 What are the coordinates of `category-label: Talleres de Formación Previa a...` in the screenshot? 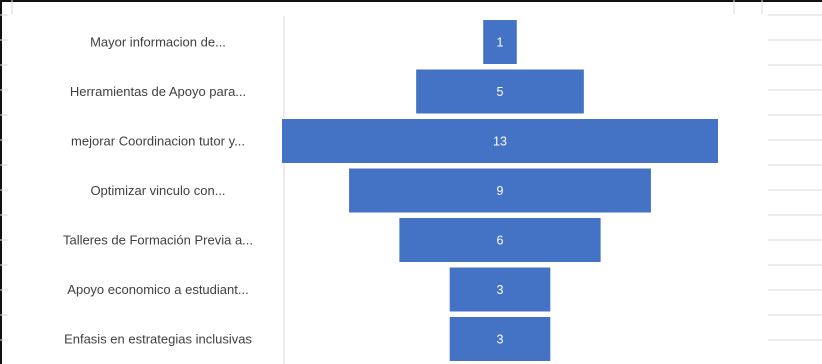 It's located at (158, 240).